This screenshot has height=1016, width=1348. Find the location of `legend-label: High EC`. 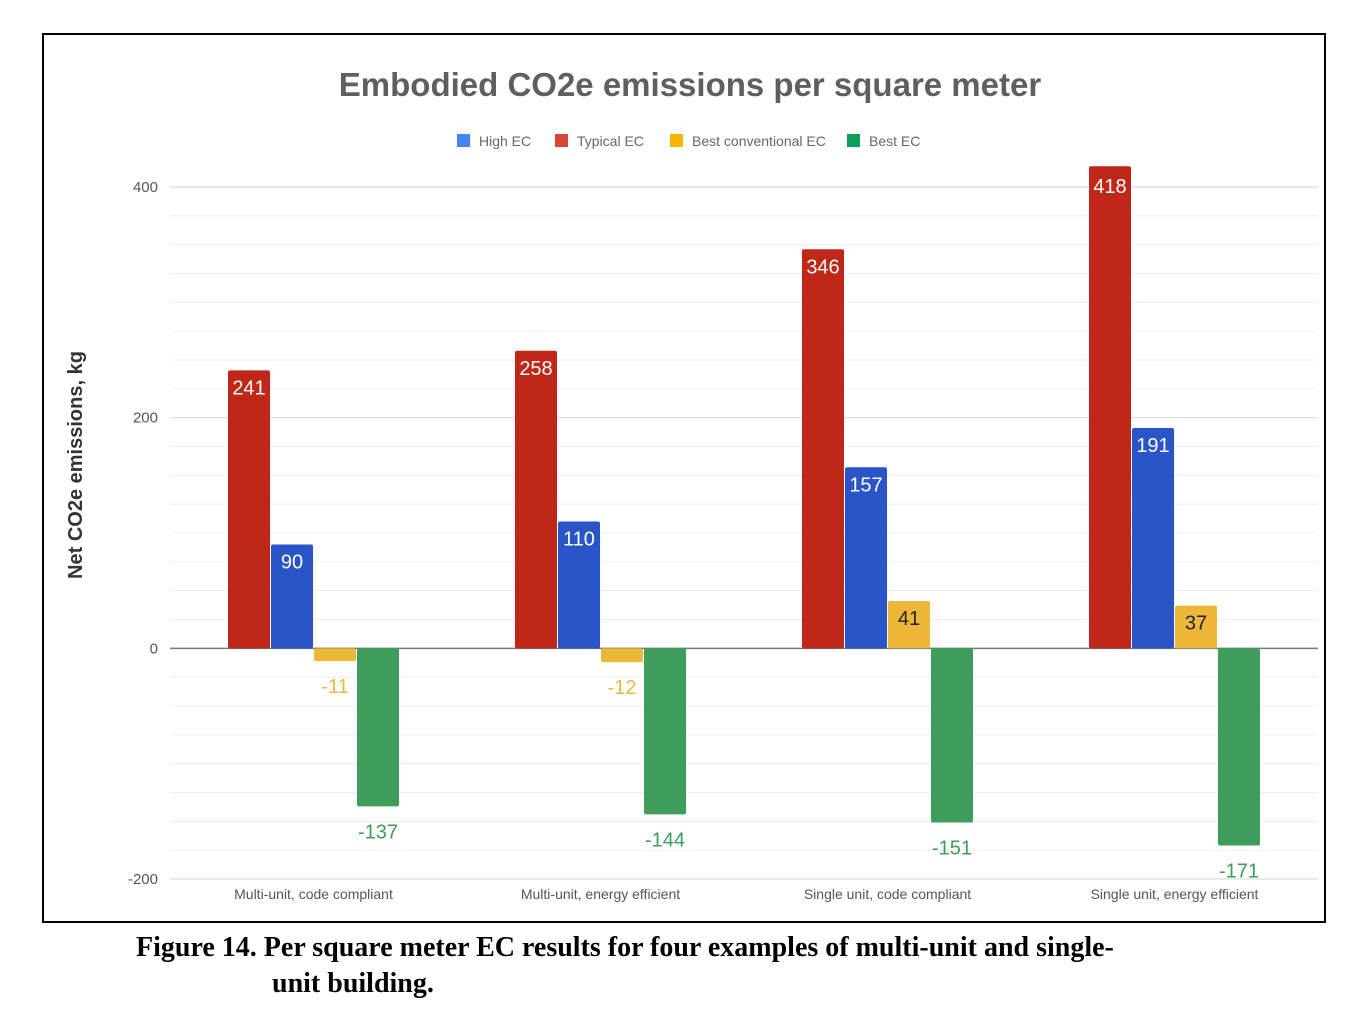

legend-label: High EC is located at coordinates (505, 141).